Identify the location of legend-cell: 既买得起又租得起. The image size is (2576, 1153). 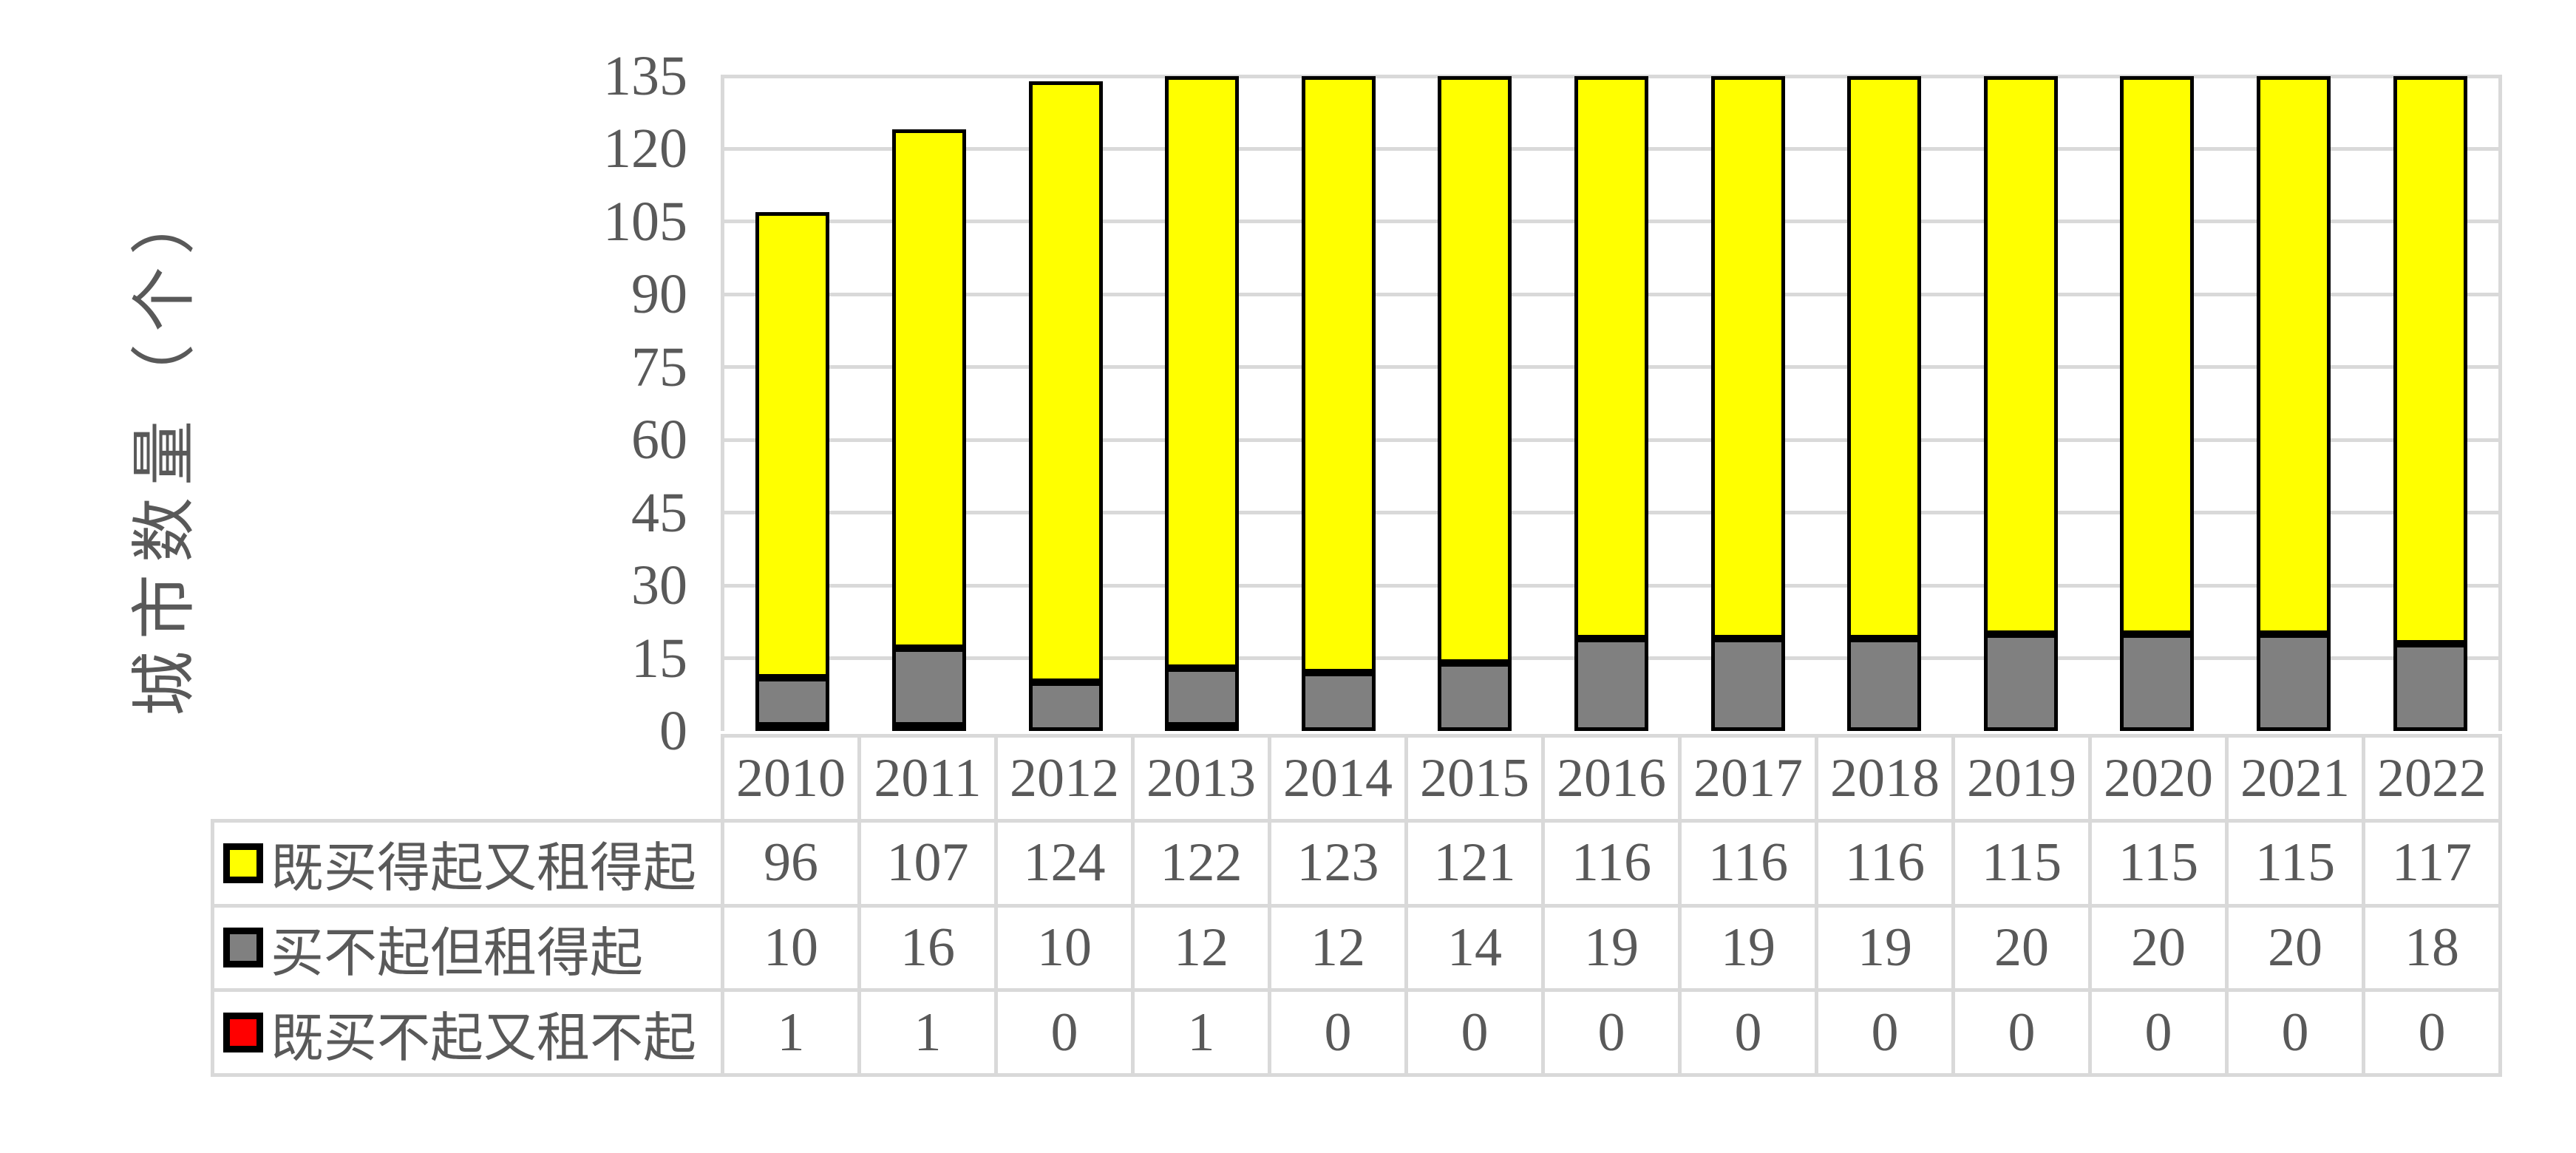
(467, 863).